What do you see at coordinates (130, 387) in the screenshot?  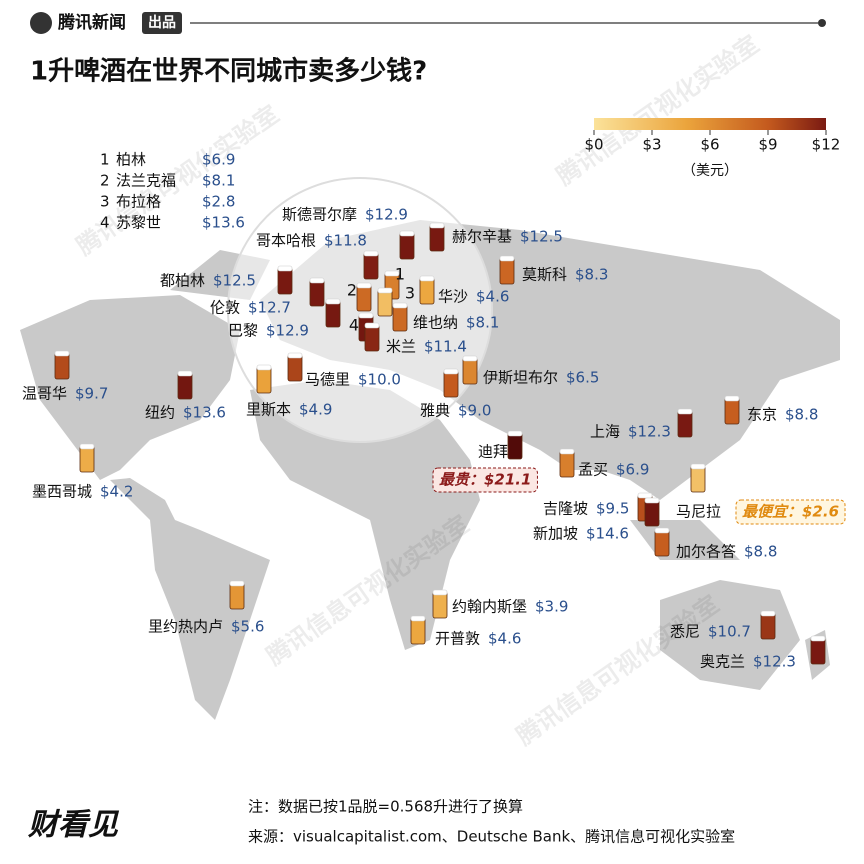 I see `north-america` at bounding box center [130, 387].